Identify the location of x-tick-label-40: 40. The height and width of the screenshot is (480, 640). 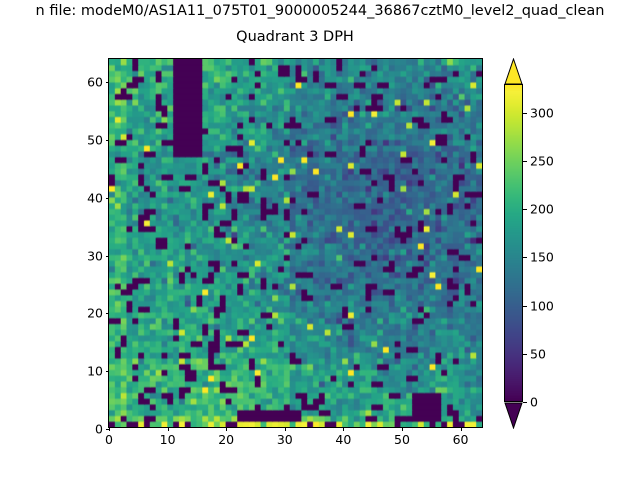
(343, 439).